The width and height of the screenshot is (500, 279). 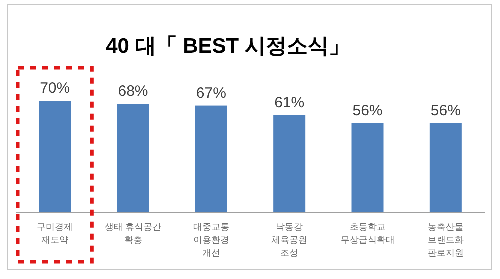 I want to click on x-tick-label: 농축산물 브랜드화 판로지원, so click(x=446, y=240).